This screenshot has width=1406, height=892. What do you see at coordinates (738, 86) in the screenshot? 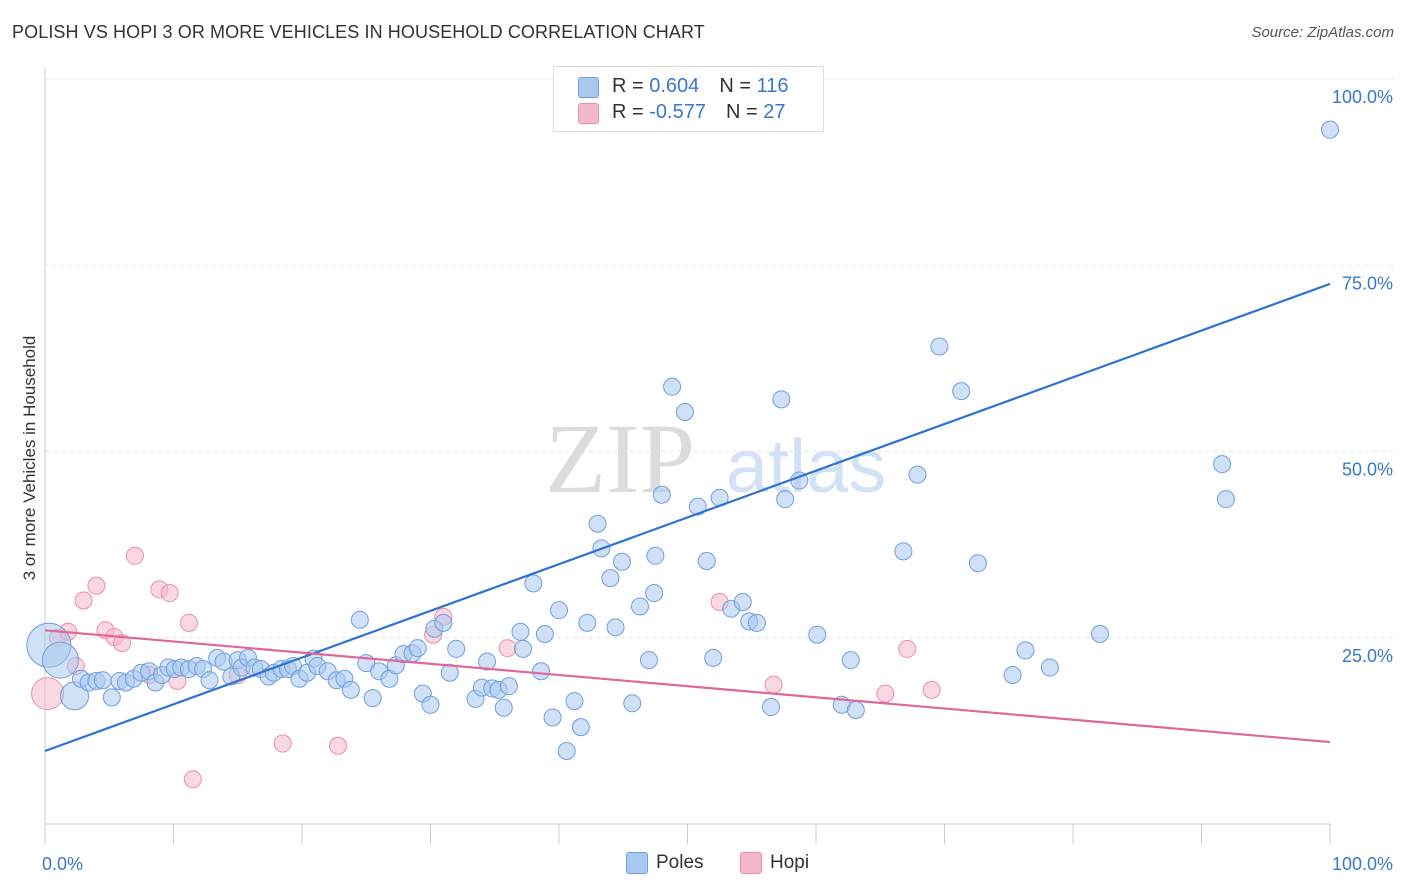
I see `poles-n-label: N =` at bounding box center [738, 86].